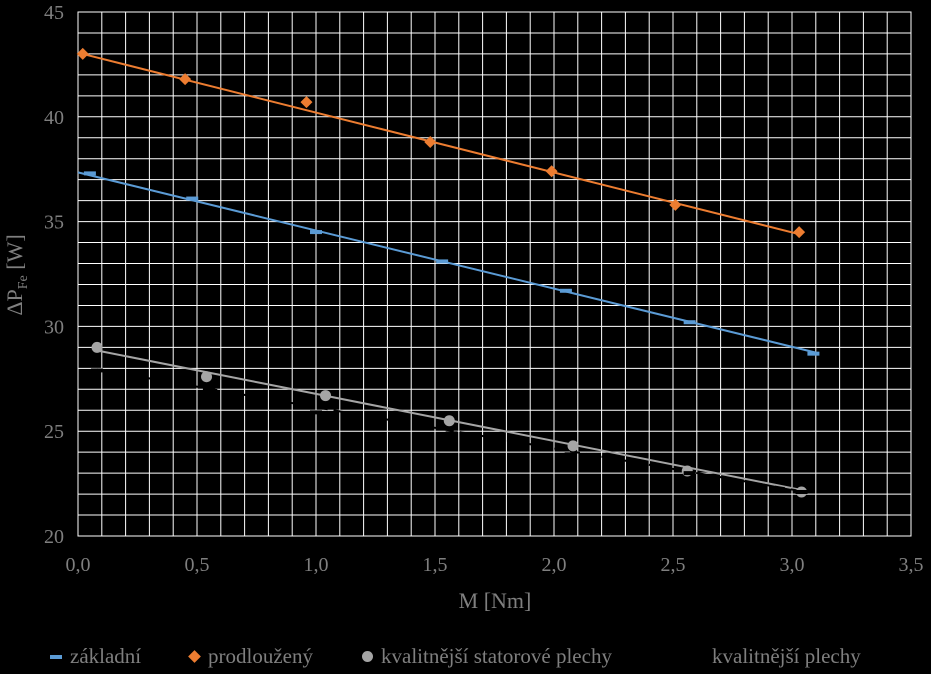 The width and height of the screenshot is (931, 674). I want to click on legend-item: prodloužený, so click(249, 656).